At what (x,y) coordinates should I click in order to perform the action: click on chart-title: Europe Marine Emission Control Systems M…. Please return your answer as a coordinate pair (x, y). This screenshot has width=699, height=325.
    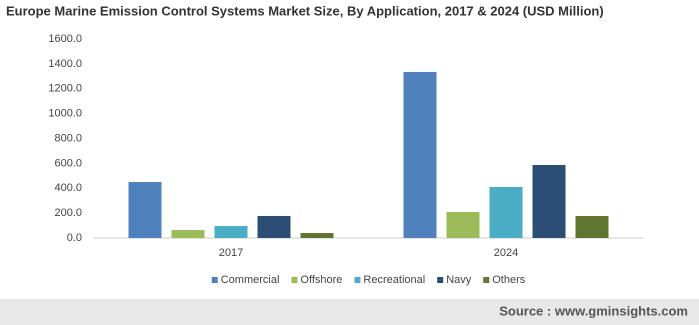
    Looking at the image, I should click on (305, 10).